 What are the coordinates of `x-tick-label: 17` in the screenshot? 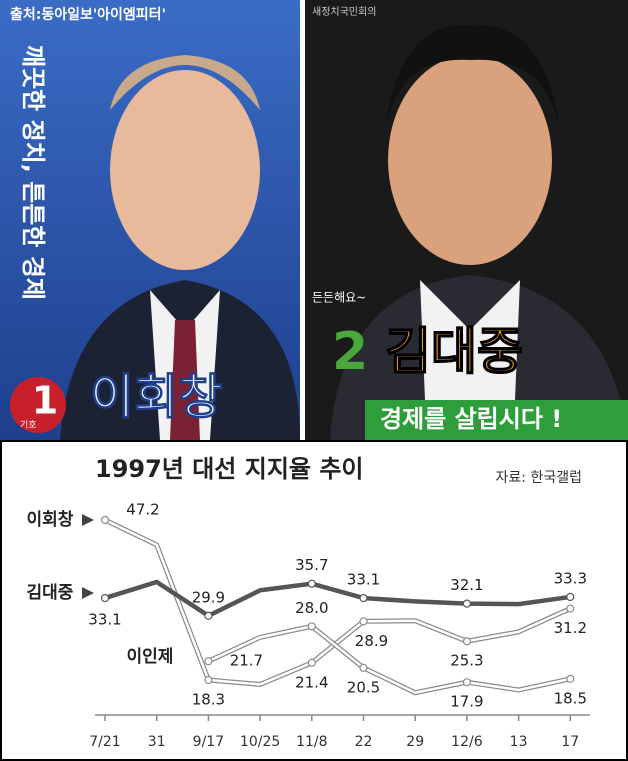 It's located at (570, 742).